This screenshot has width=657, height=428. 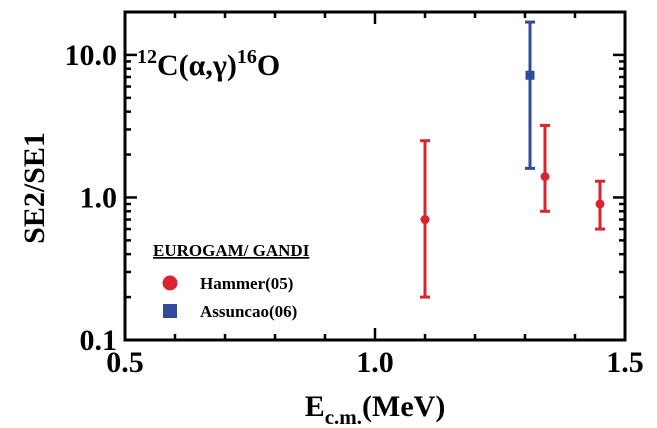 What do you see at coordinates (268, 65) in the screenshot?
I see `title-element: O` at bounding box center [268, 65].